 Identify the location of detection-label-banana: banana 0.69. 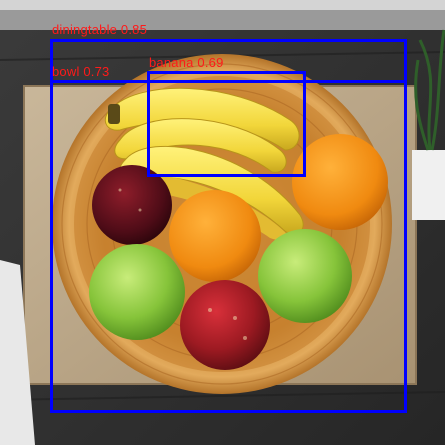
(186, 62).